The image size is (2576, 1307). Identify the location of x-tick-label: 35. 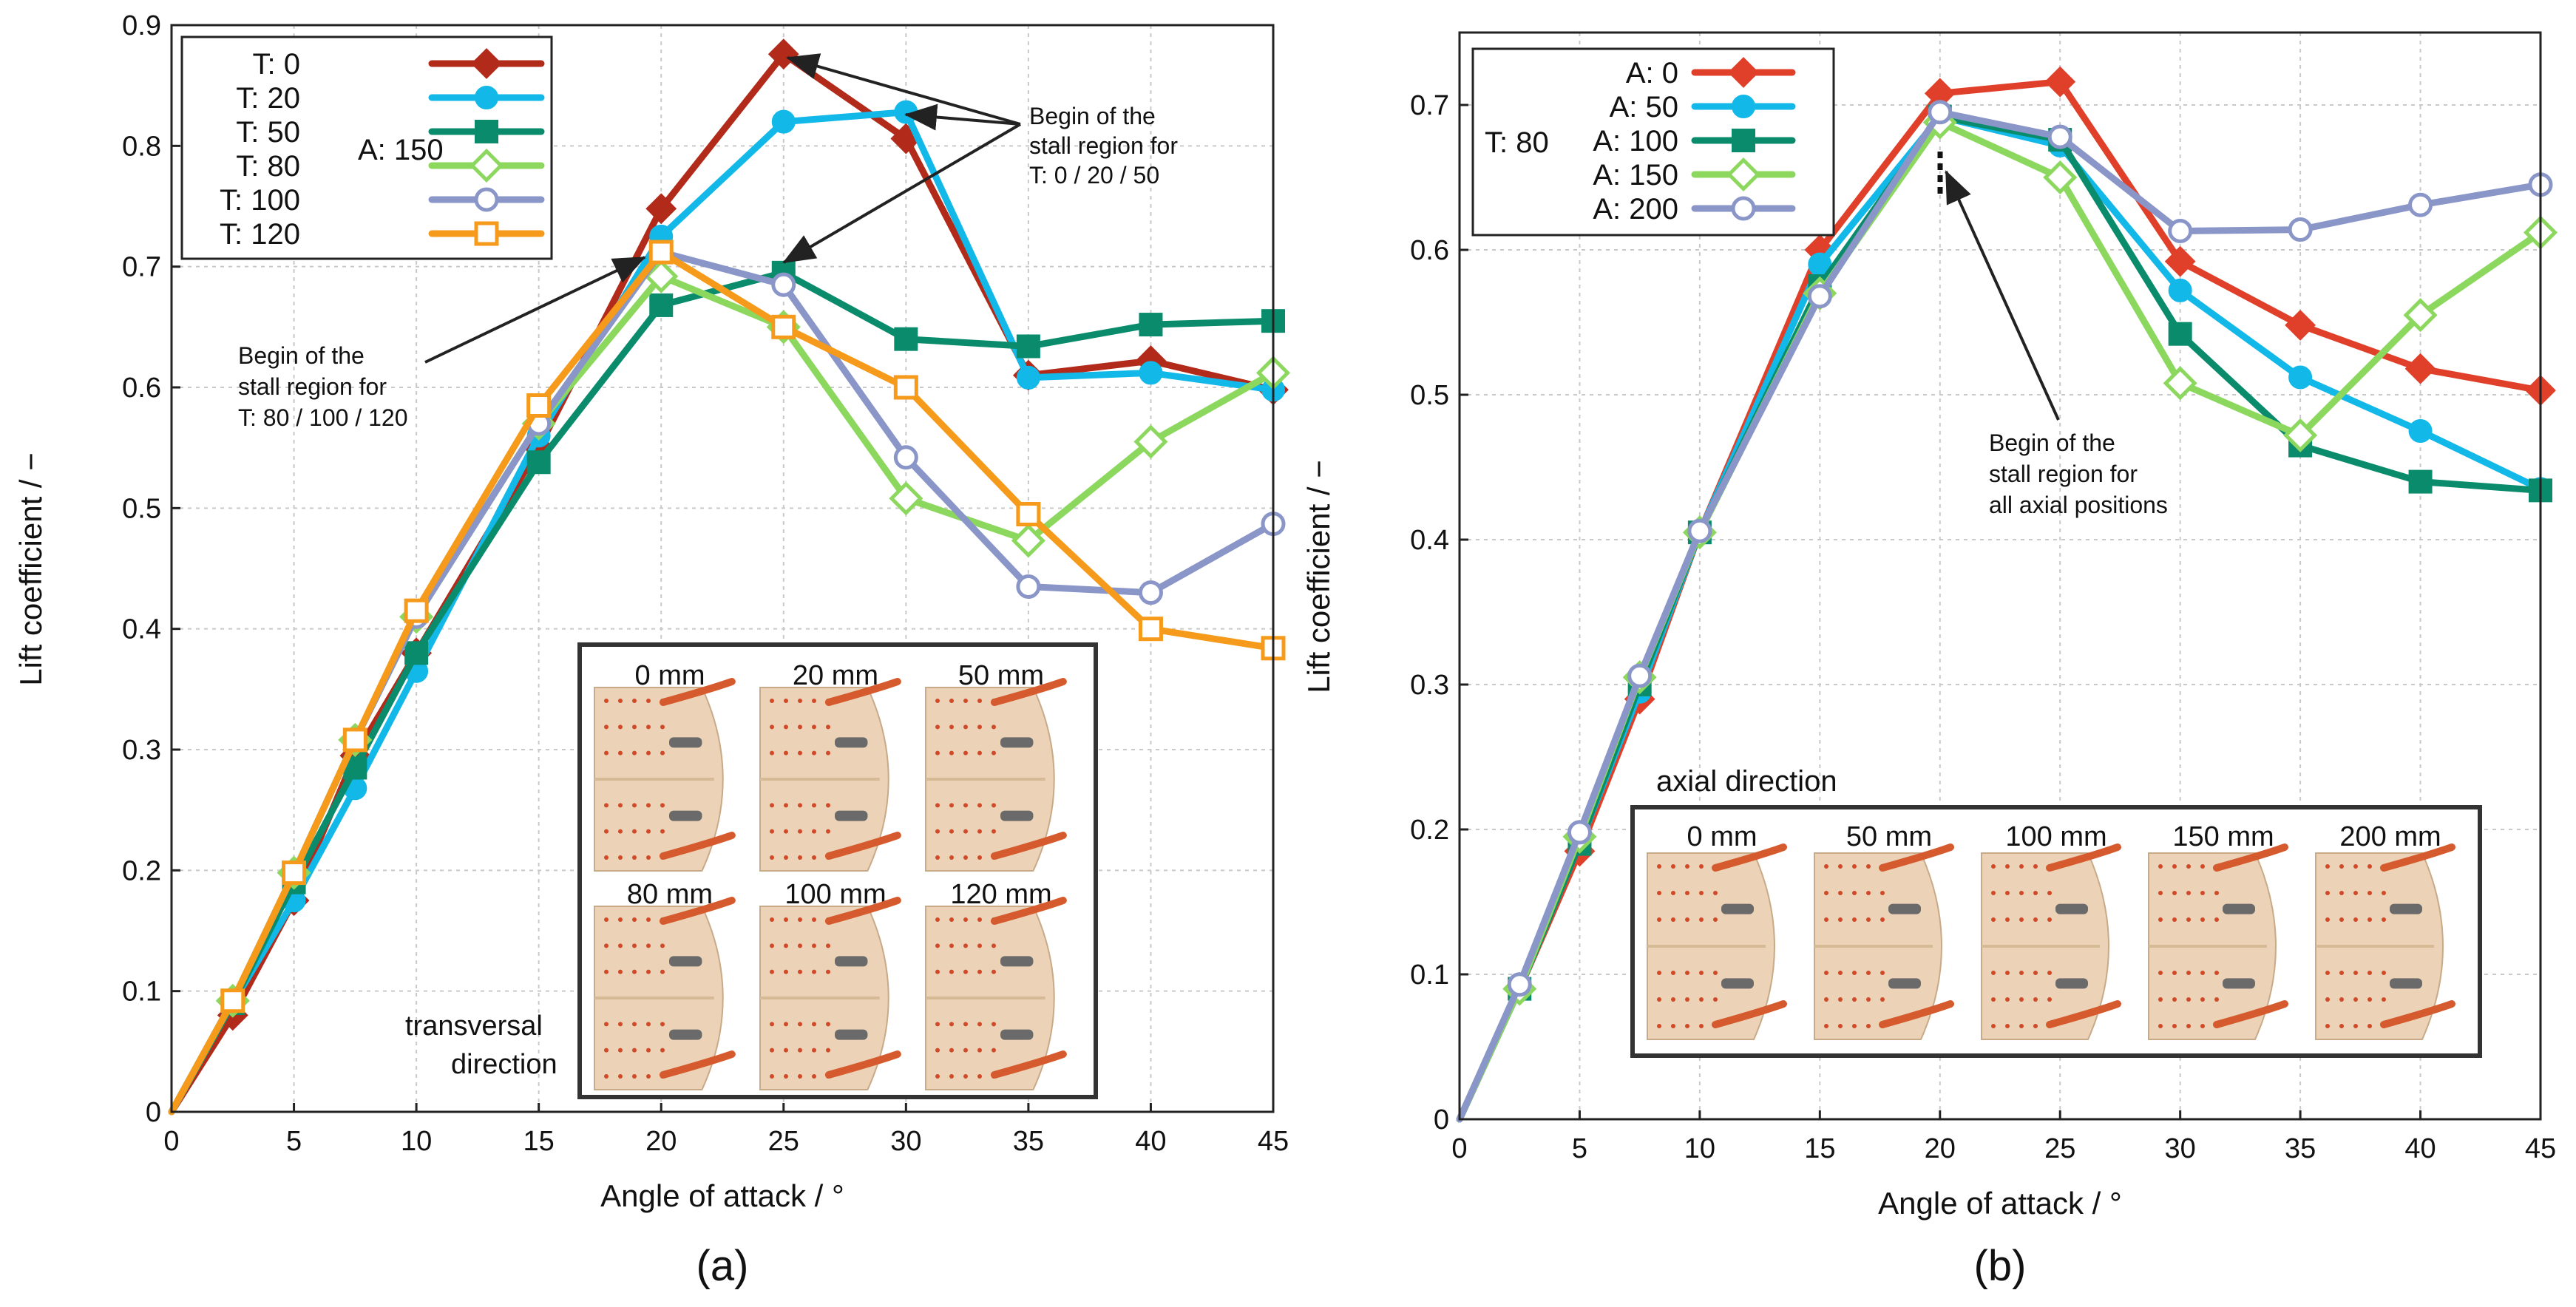
(1028, 1142).